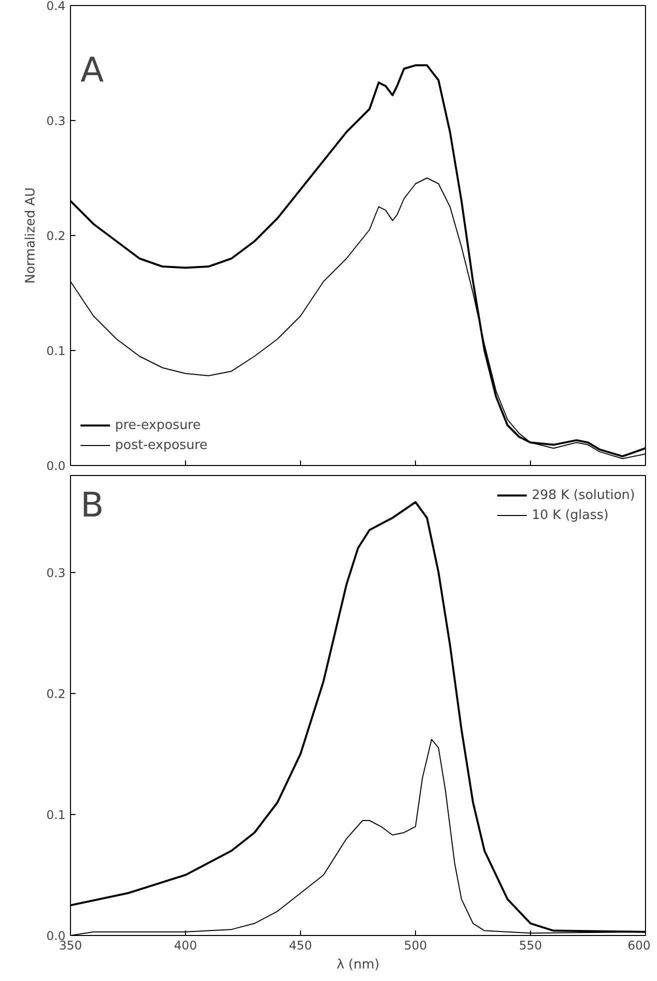 The width and height of the screenshot is (657, 981). What do you see at coordinates (530, 945) in the screenshot?
I see `x-tick-label: 550` at bounding box center [530, 945].